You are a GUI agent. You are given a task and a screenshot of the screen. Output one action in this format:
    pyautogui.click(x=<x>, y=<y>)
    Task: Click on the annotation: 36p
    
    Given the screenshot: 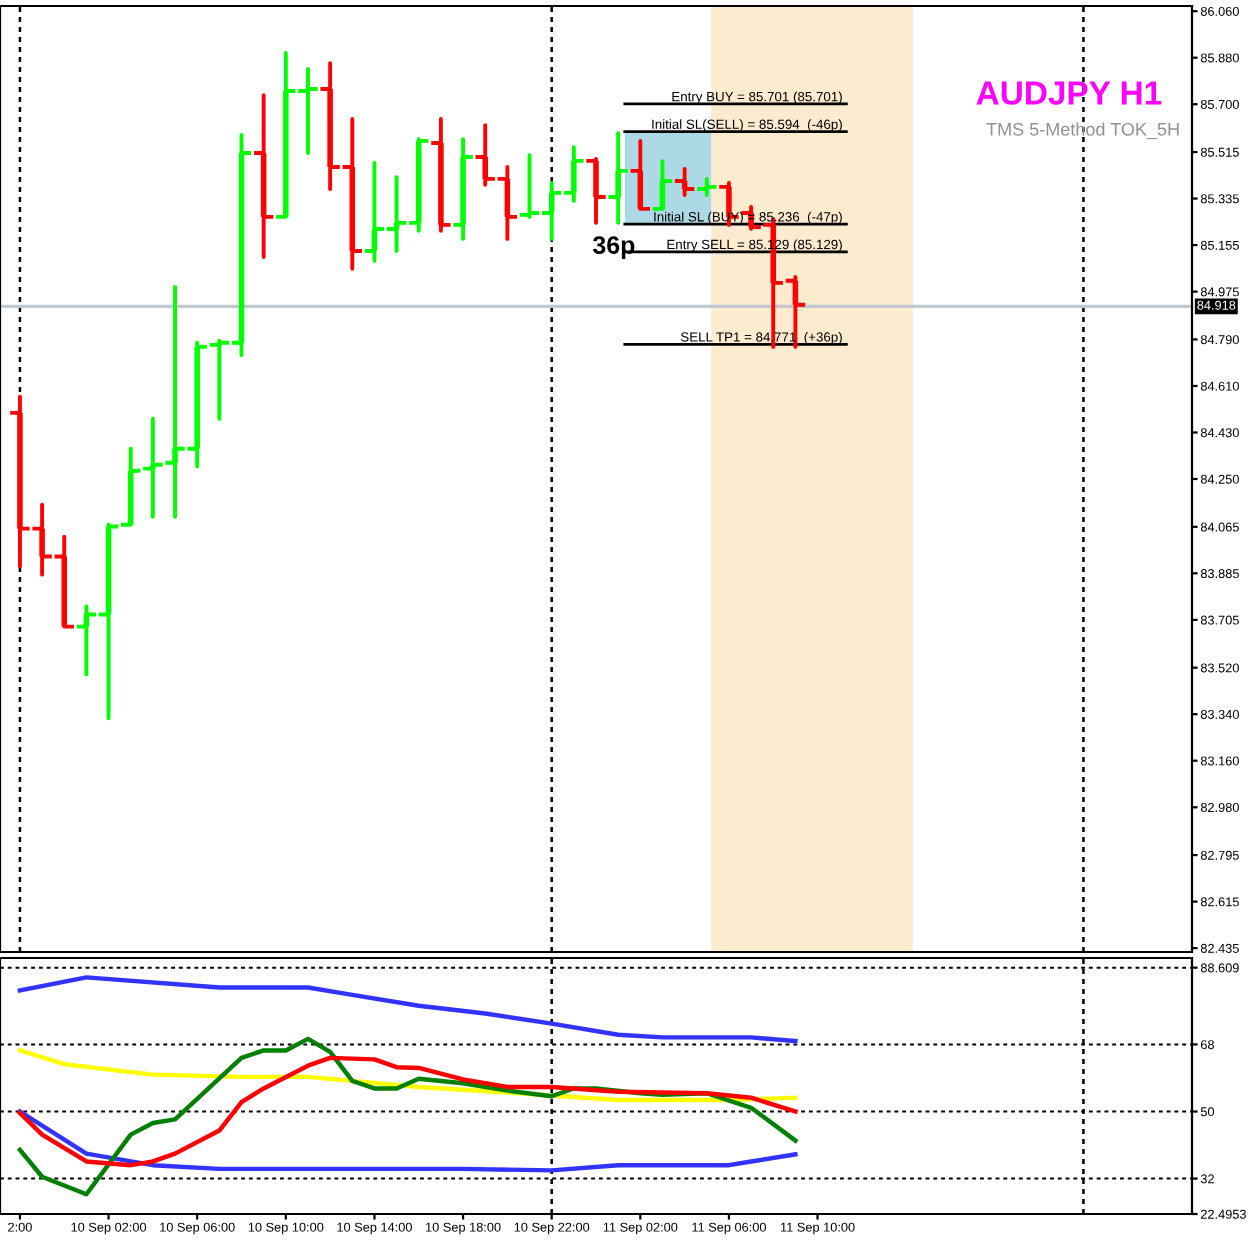 What is the action you would take?
    pyautogui.click(x=613, y=247)
    